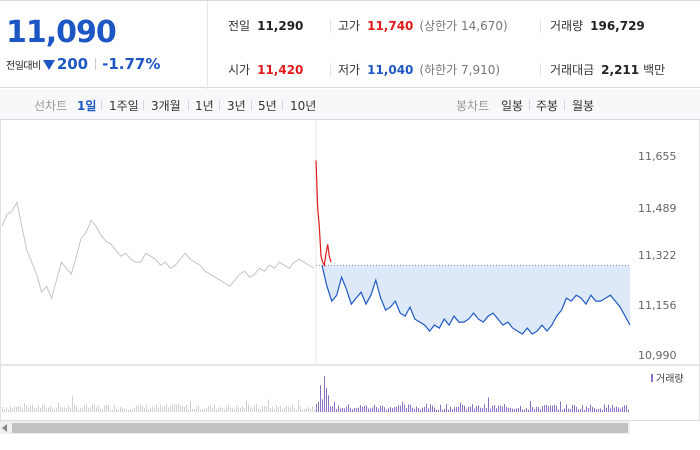 The width and height of the screenshot is (700, 450). I want to click on lower-limit: (하한가 7,910), so click(460, 70).